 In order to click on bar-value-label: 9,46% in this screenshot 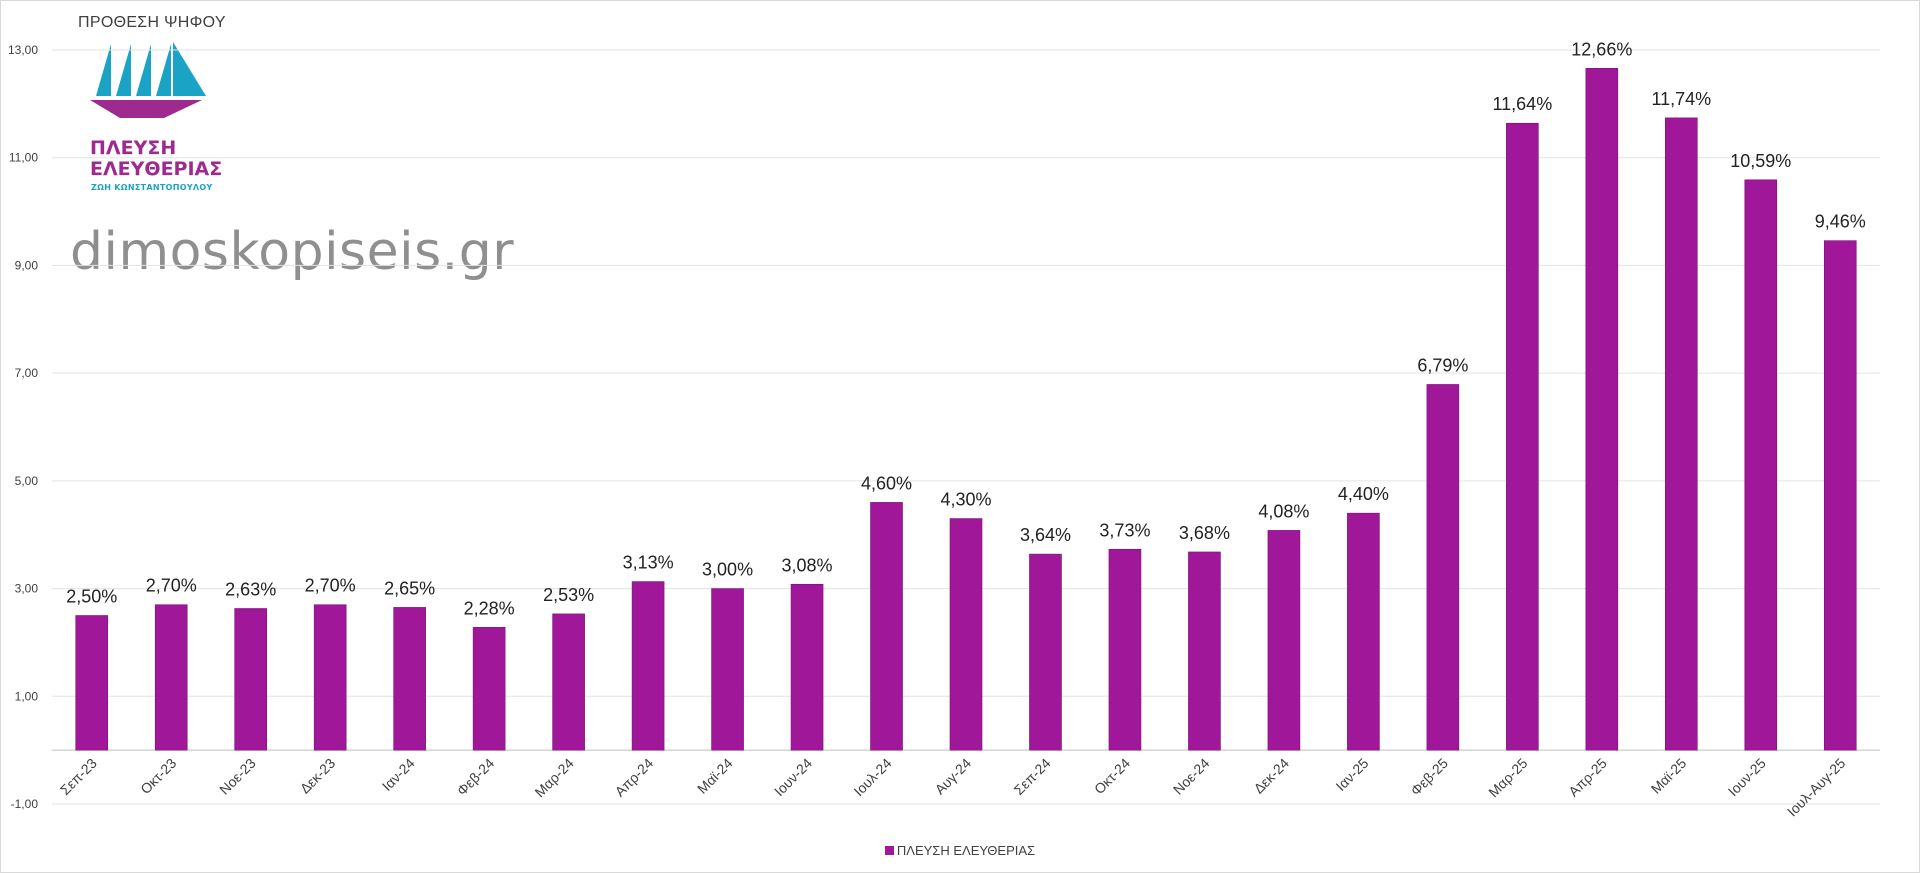, I will do `click(1840, 222)`.